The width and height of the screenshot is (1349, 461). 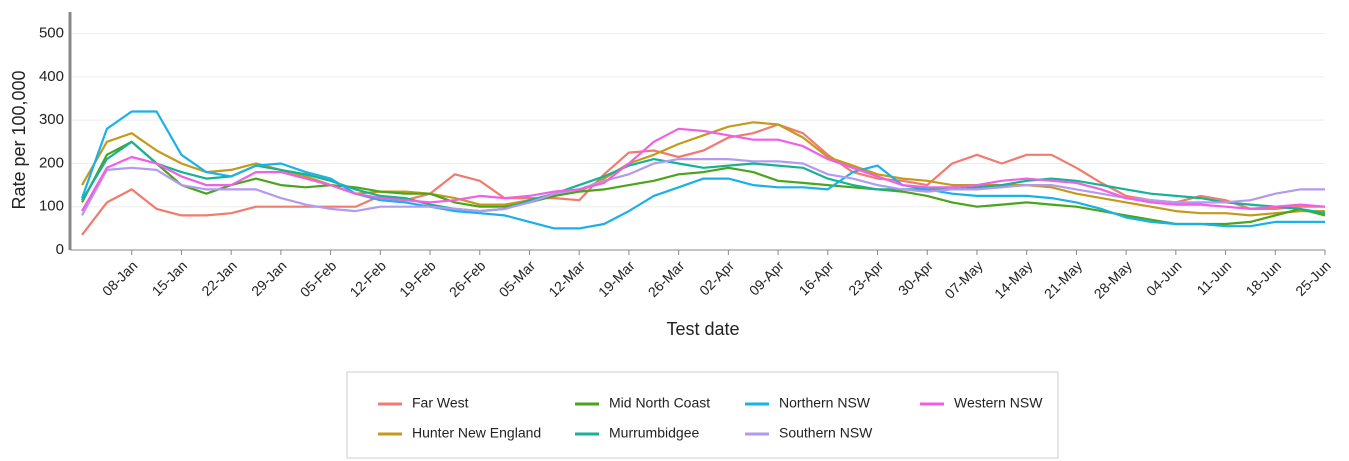 I want to click on x-tick-label: 07-May, so click(x=963, y=279).